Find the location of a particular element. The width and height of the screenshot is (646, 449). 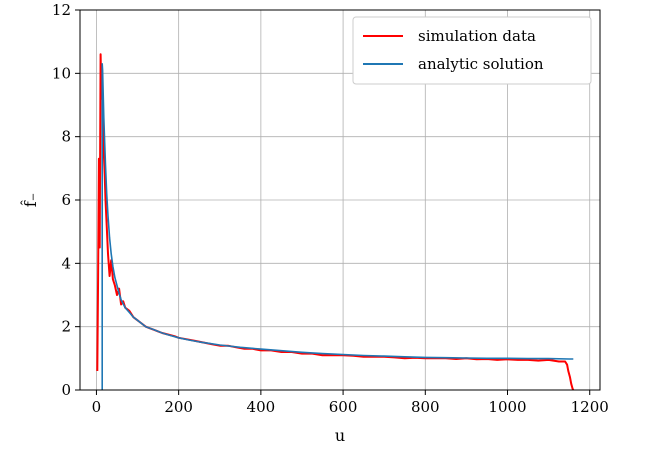

x-tick-label: 1000 is located at coordinates (507, 407).